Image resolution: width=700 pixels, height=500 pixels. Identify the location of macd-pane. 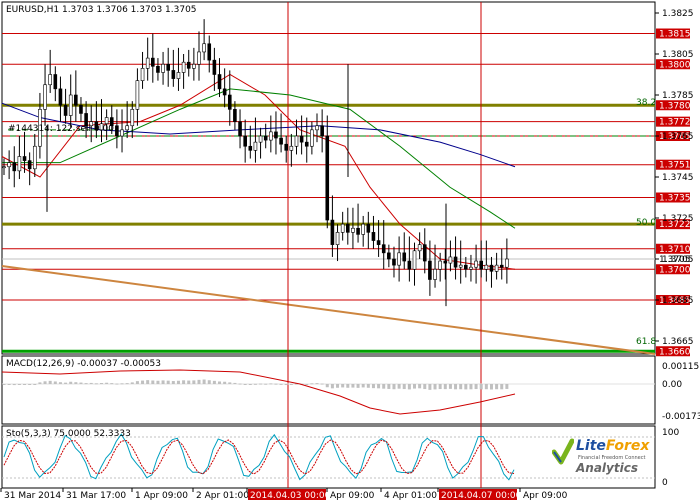
(328, 390).